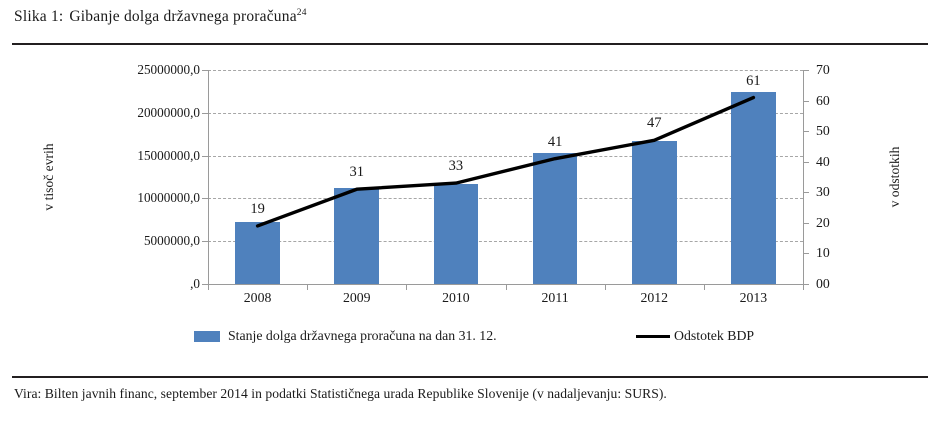 Image resolution: width=940 pixels, height=423 pixels. I want to click on x-axis-tick-label-2011: 2011, so click(555, 297).